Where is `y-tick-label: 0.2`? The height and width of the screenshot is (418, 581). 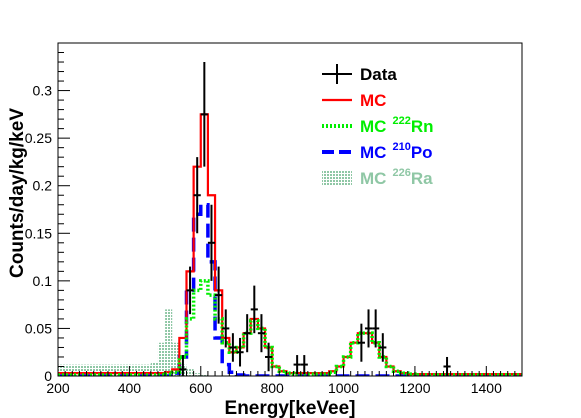 y-tick-label: 0.2 is located at coordinates (43, 186).